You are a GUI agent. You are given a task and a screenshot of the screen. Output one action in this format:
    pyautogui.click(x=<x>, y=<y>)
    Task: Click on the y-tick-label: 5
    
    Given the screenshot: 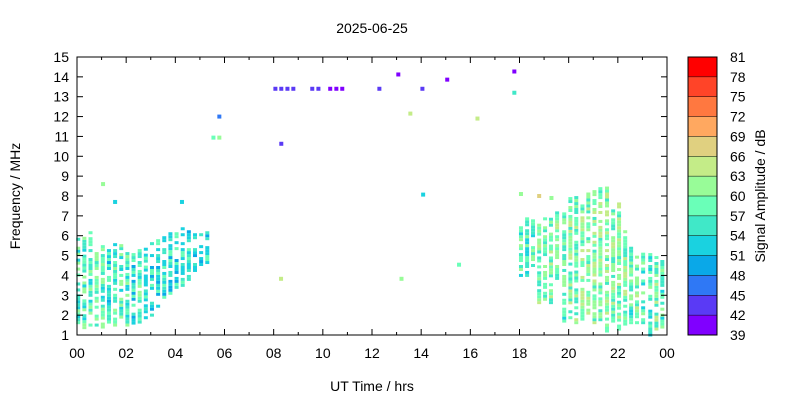 What is the action you would take?
    pyautogui.click(x=65, y=256)
    